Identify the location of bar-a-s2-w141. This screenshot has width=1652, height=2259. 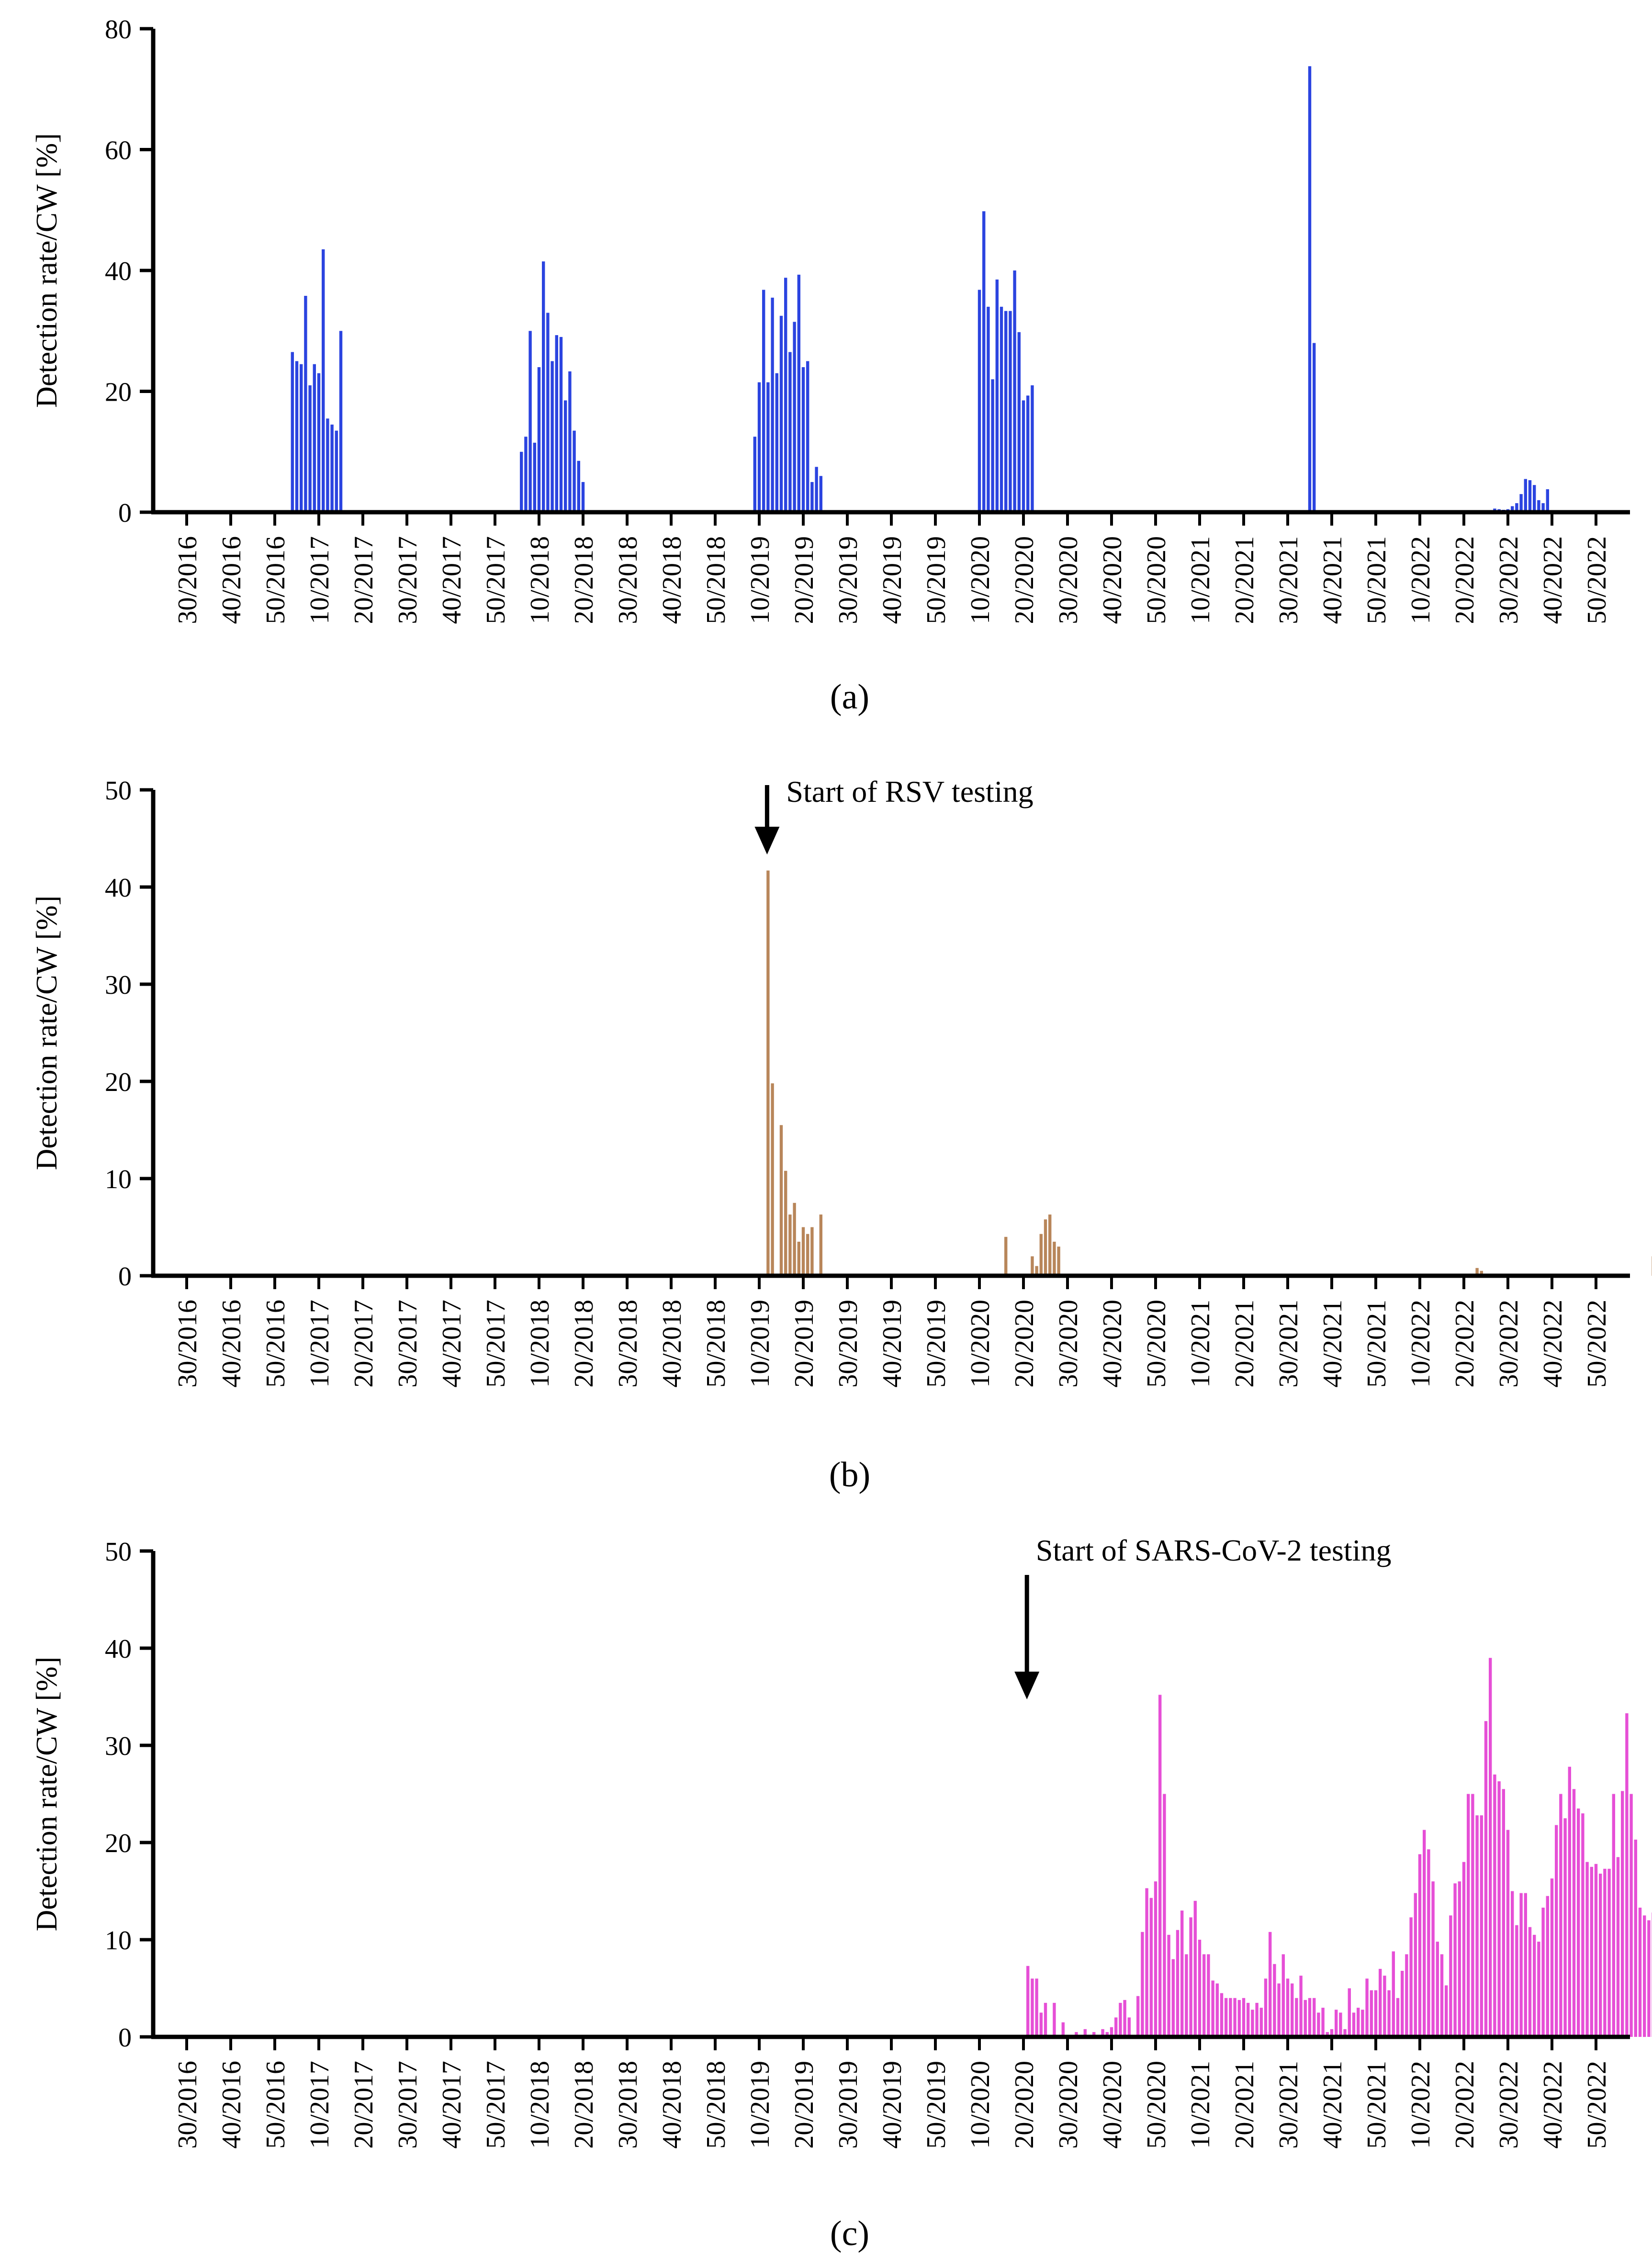
(785, 395).